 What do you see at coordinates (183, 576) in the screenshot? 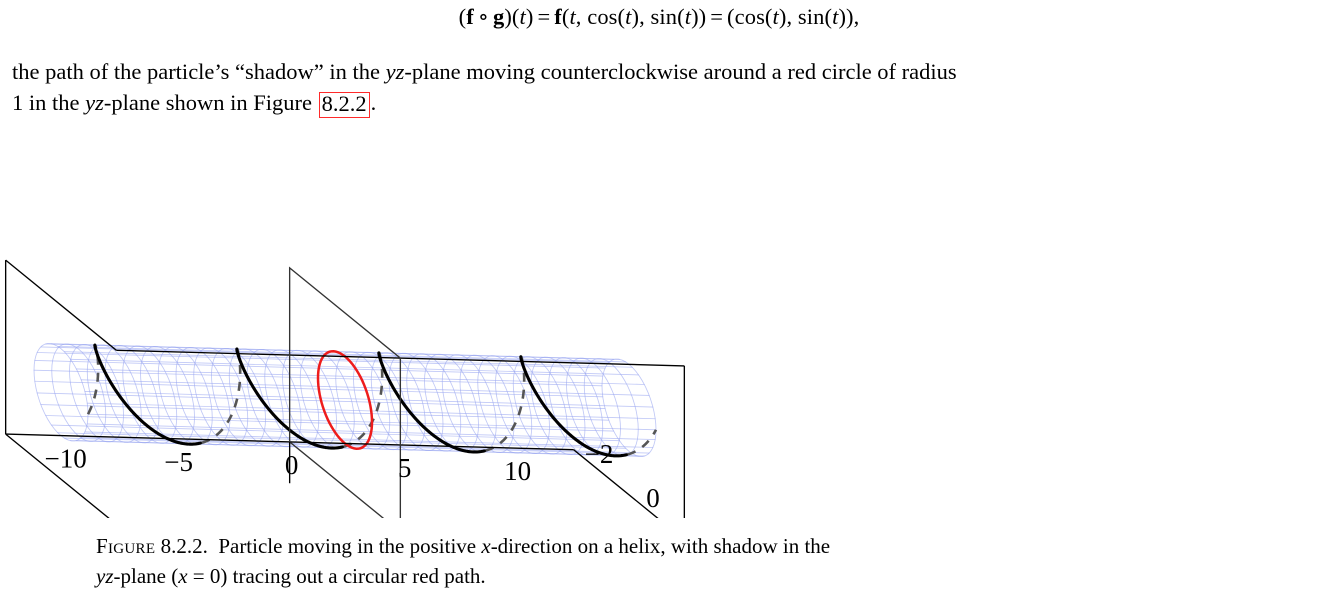
I see `caption-line2-var-x: x` at bounding box center [183, 576].